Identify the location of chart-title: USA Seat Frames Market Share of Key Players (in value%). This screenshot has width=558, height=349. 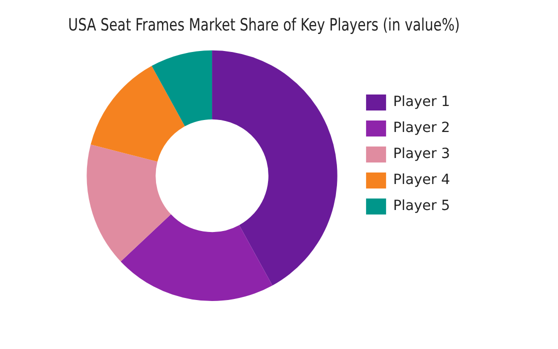
(264, 25).